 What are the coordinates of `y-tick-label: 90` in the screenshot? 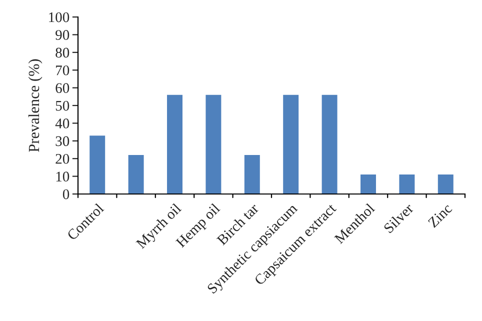 It's located at (63, 35).